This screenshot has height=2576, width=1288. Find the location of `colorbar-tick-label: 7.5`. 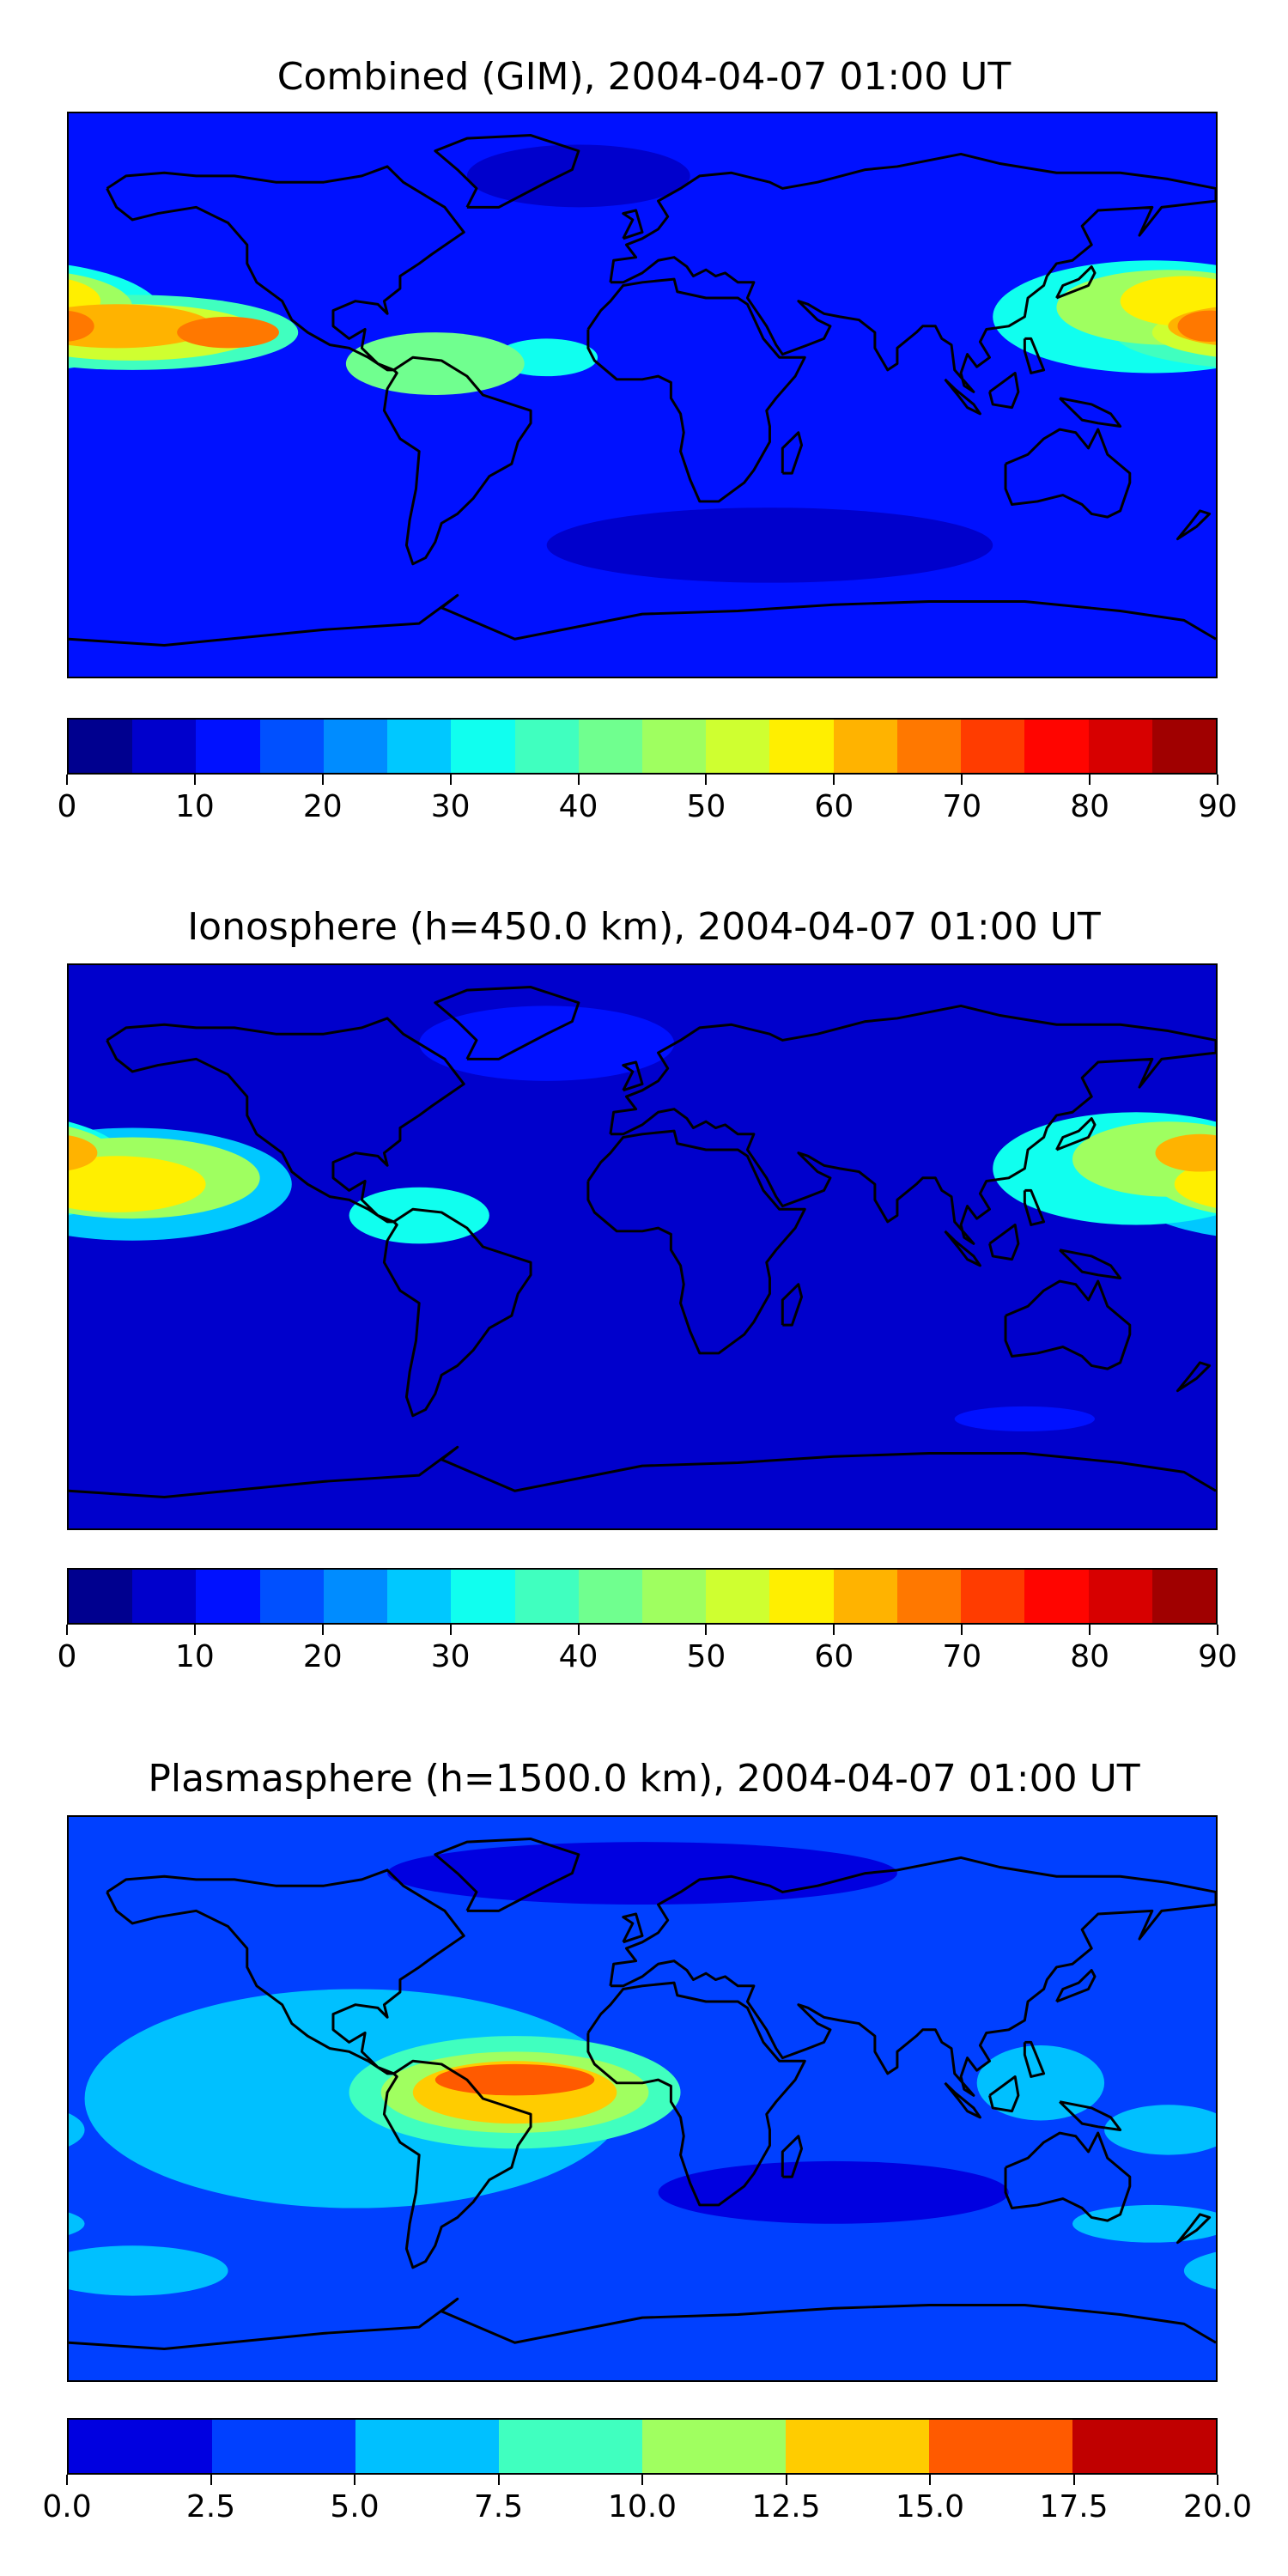

colorbar-tick-label: 7.5 is located at coordinates (499, 2507).